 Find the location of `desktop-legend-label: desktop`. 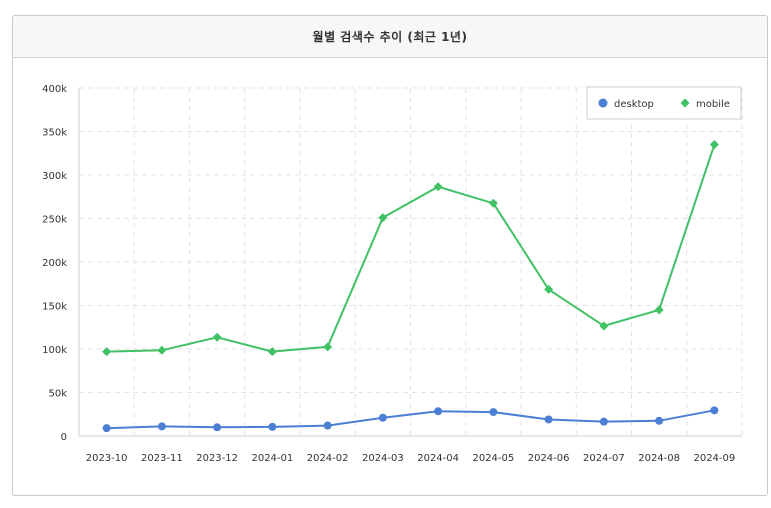

desktop-legend-label: desktop is located at coordinates (634, 104).